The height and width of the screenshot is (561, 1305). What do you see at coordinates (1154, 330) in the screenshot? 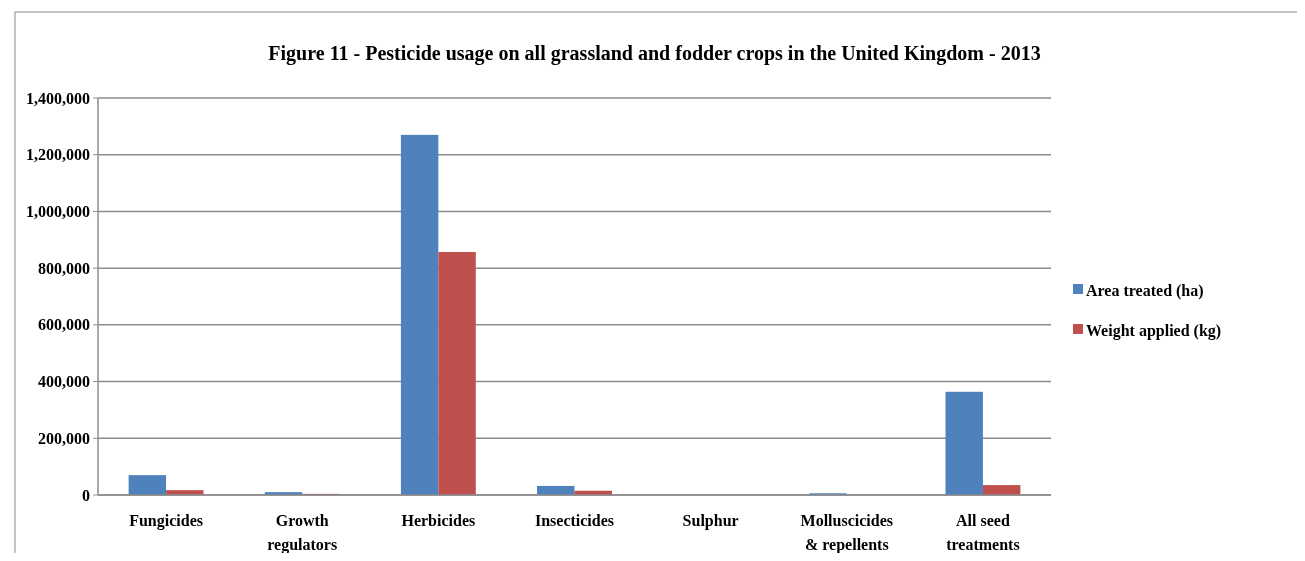
I see `legend-label: Weight applied (kg)` at bounding box center [1154, 330].